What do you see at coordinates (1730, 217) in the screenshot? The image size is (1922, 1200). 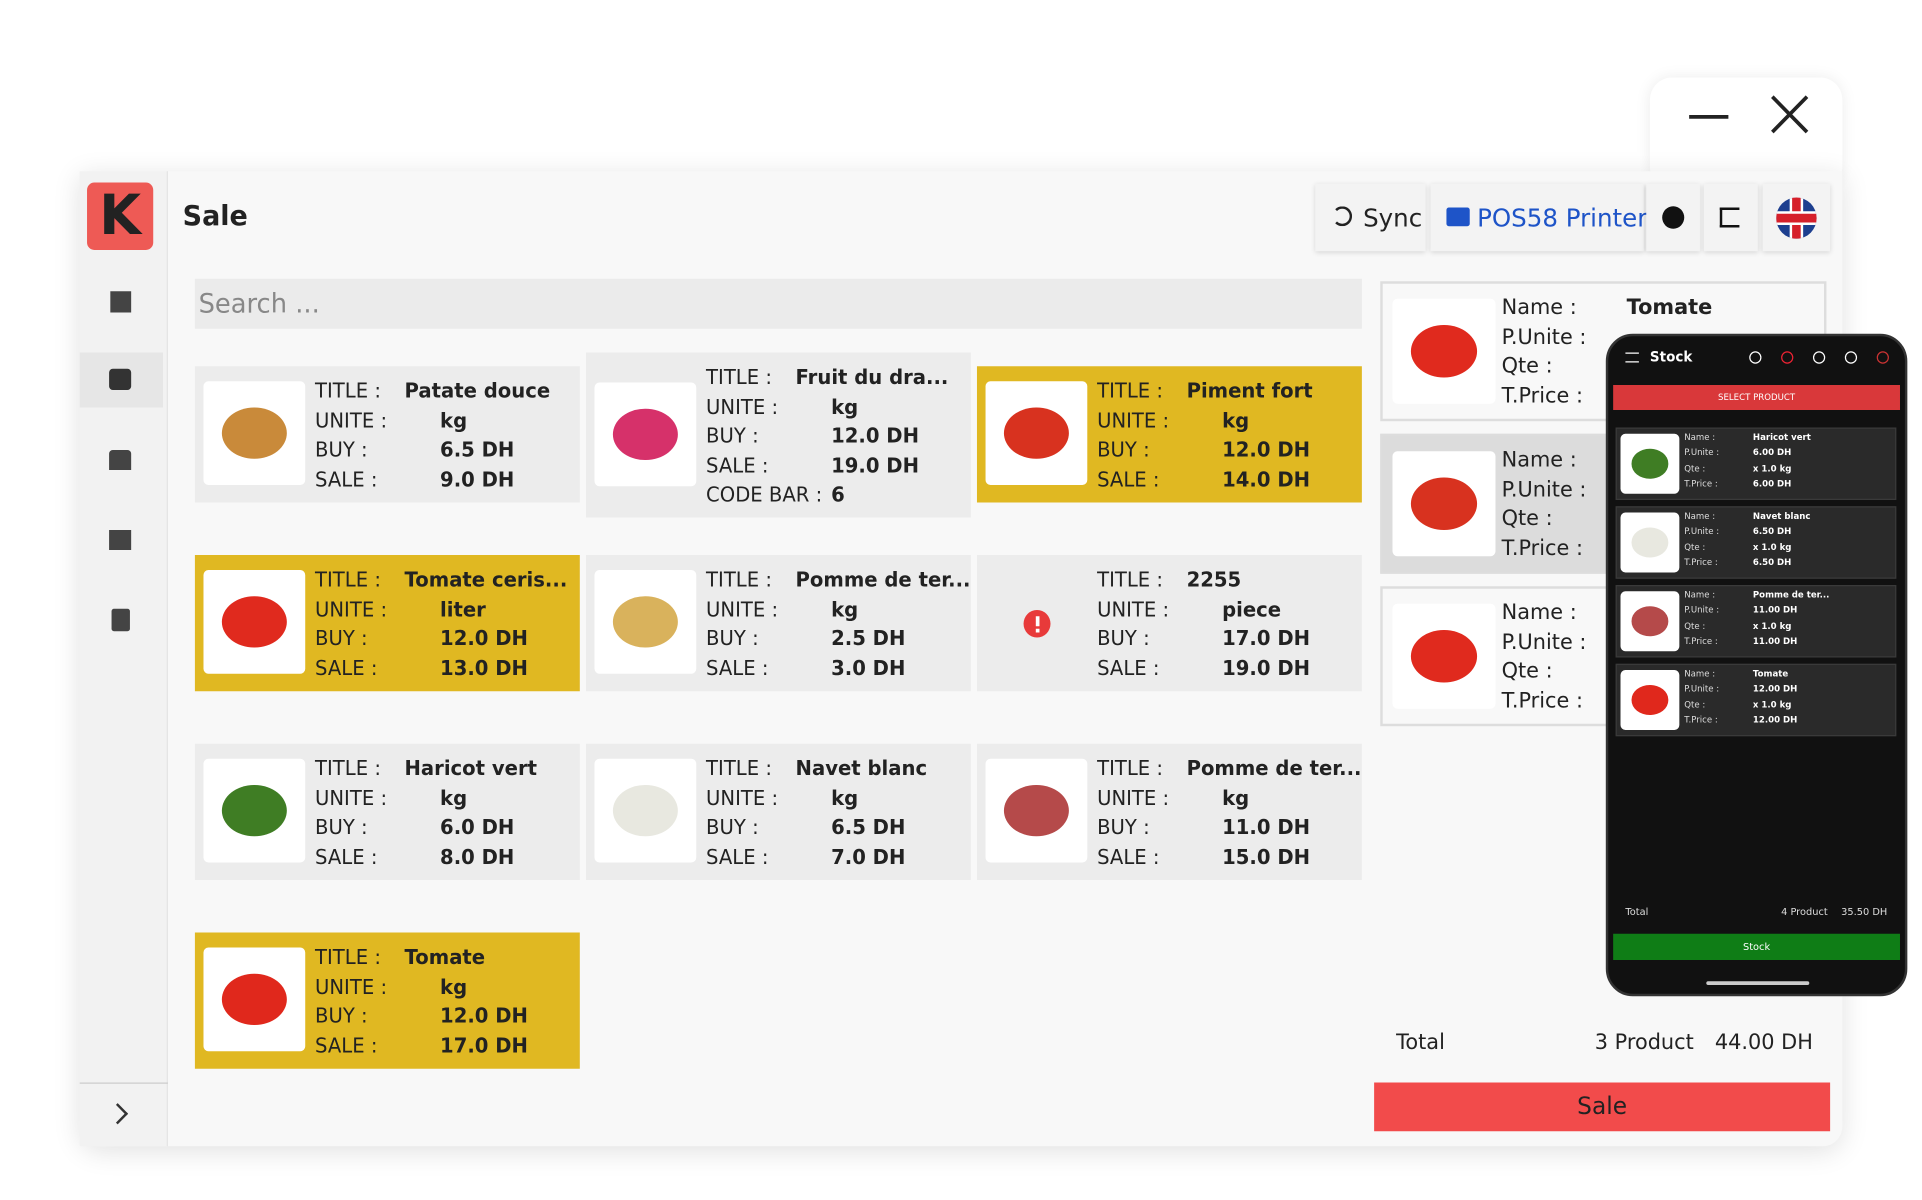 I see `logout-button` at bounding box center [1730, 217].